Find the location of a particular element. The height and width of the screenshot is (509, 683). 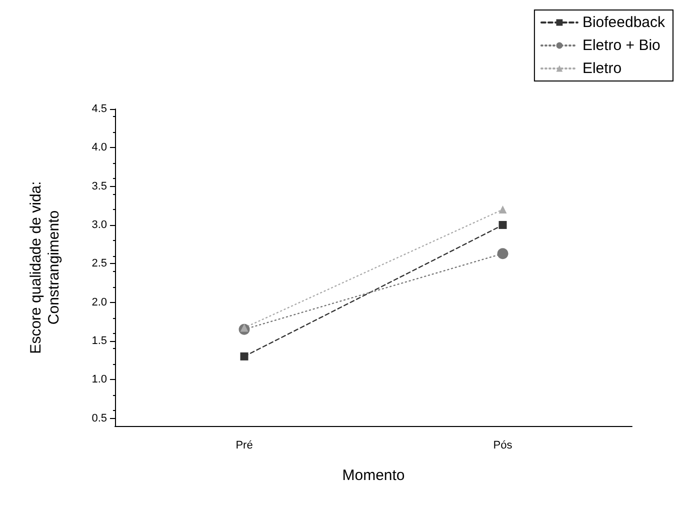

y-tick-label: 4.0 is located at coordinates (99, 148).